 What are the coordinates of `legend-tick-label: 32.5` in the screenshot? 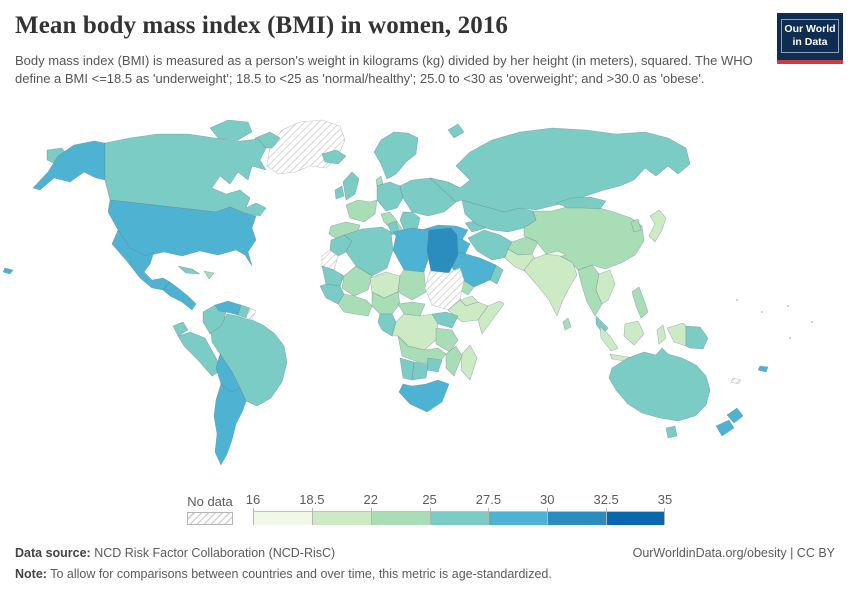 It's located at (606, 499).